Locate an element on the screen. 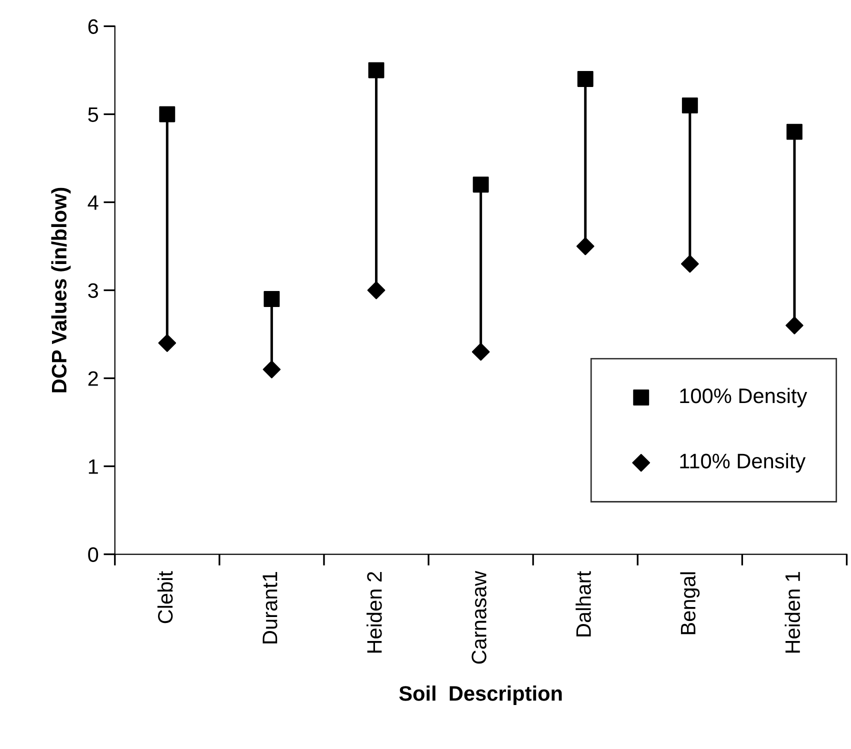  x-tick-label: Durant1 is located at coordinates (270, 608).